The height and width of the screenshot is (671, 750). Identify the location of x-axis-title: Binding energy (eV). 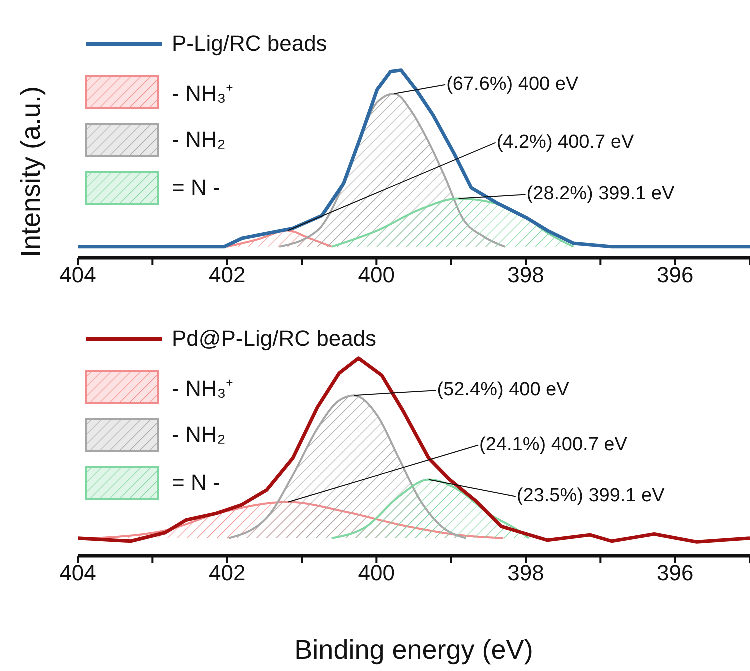
(414, 650).